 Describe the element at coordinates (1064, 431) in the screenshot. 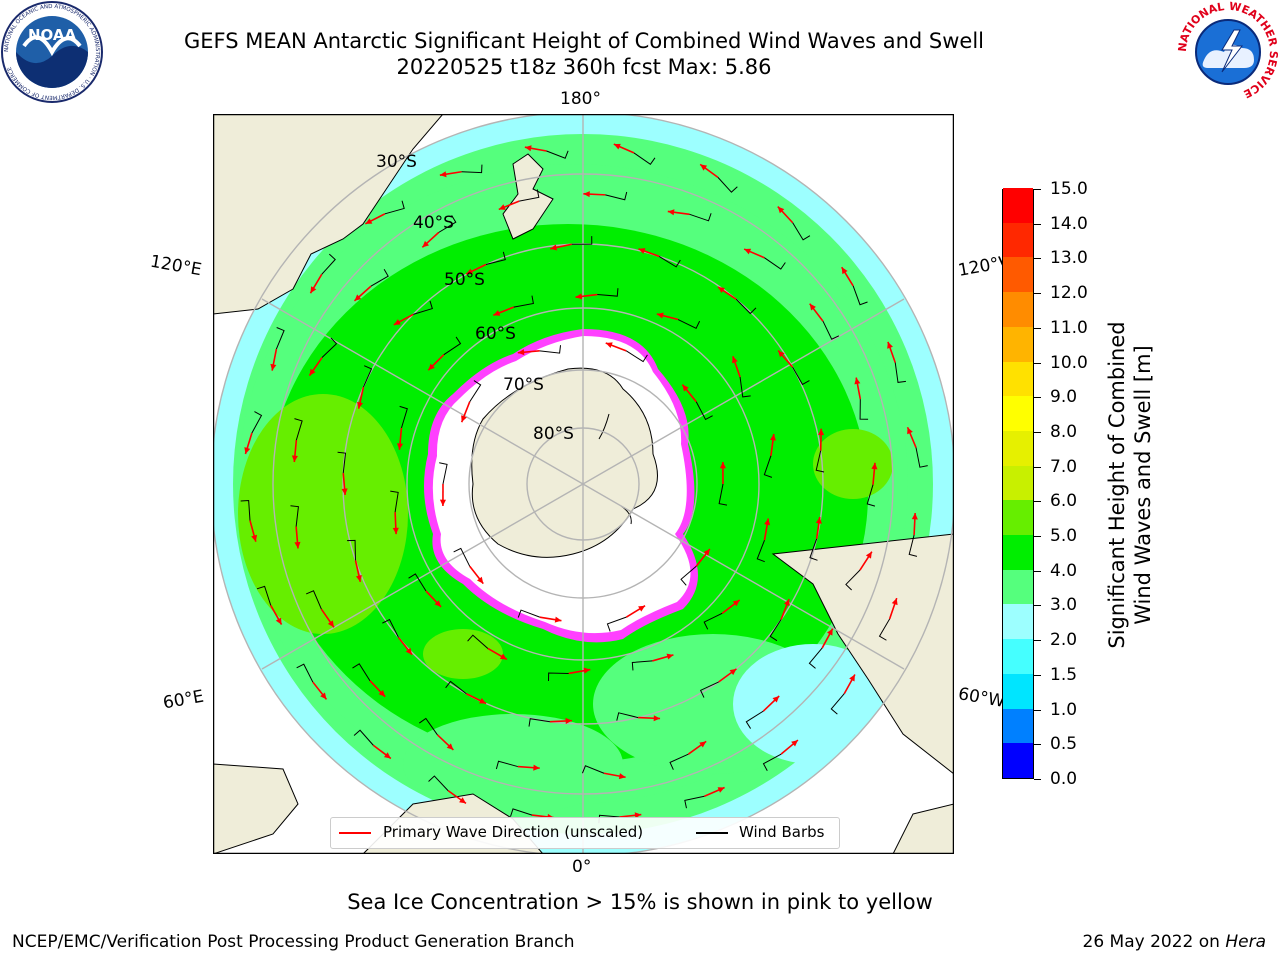

I see `colorbar-tick-label: 8.0` at that location.